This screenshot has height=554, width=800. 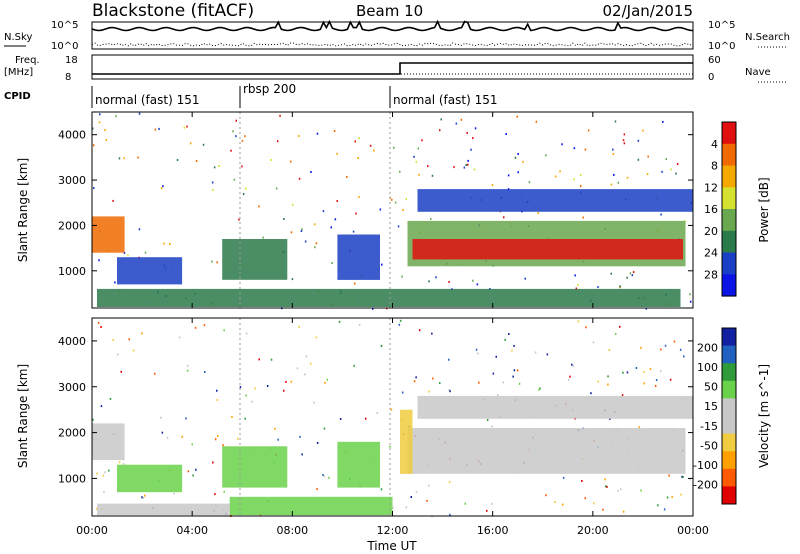 I want to click on x-tick-label: 00:00, so click(x=92, y=530).